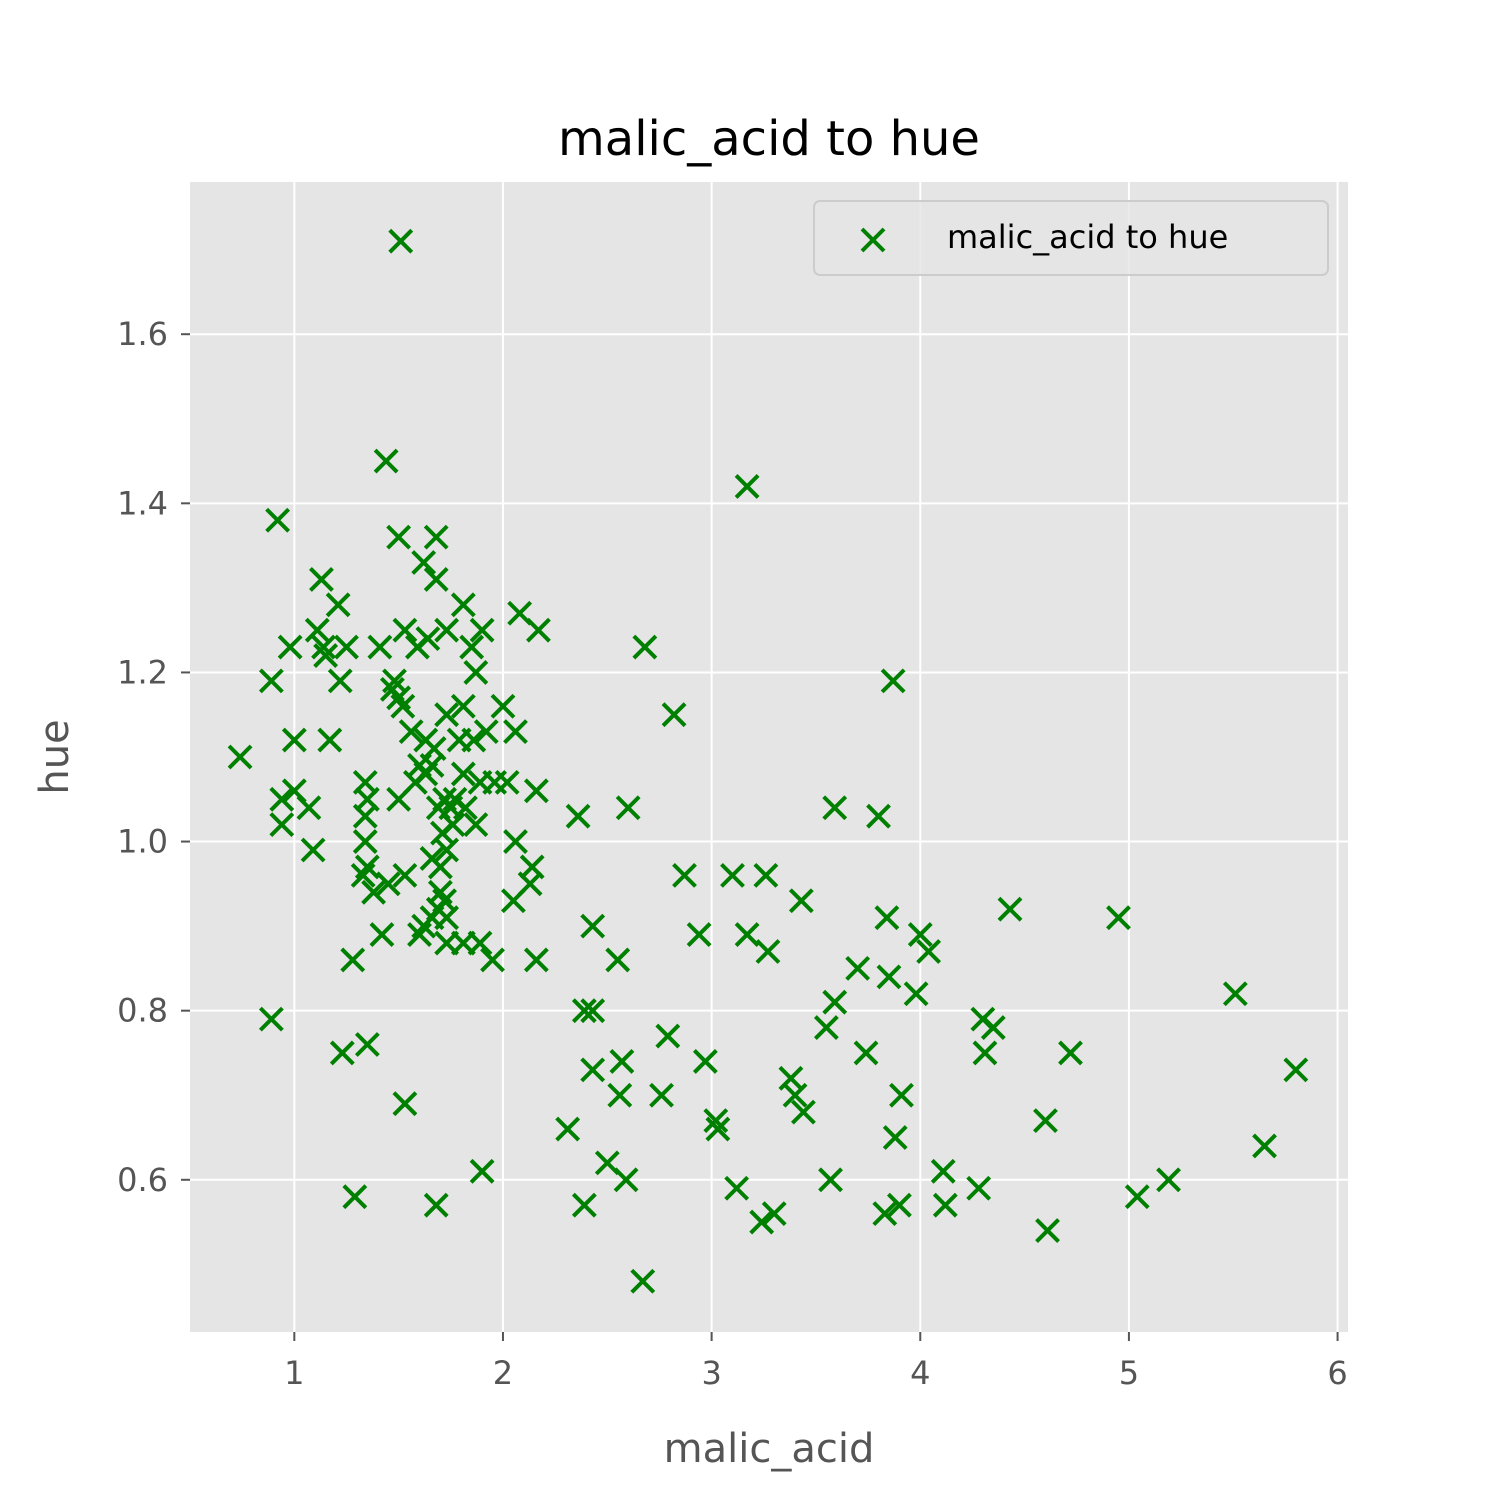 This screenshot has width=1500, height=1500. Describe the element at coordinates (711, 1373) in the screenshot. I see `x-tick-label: 3` at that location.